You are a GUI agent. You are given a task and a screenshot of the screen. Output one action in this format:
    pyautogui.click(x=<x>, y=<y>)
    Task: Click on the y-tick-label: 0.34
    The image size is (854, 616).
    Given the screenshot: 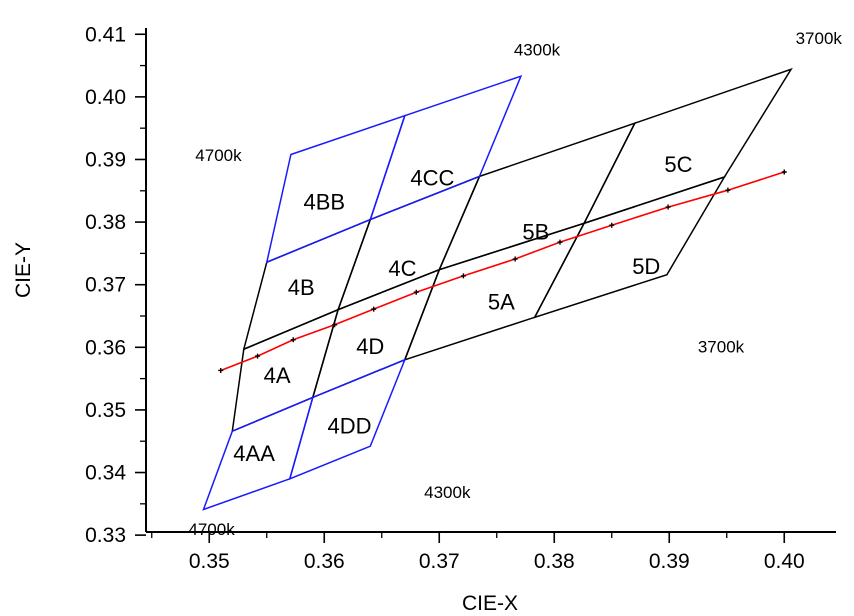 What is the action you would take?
    pyautogui.click(x=105, y=473)
    